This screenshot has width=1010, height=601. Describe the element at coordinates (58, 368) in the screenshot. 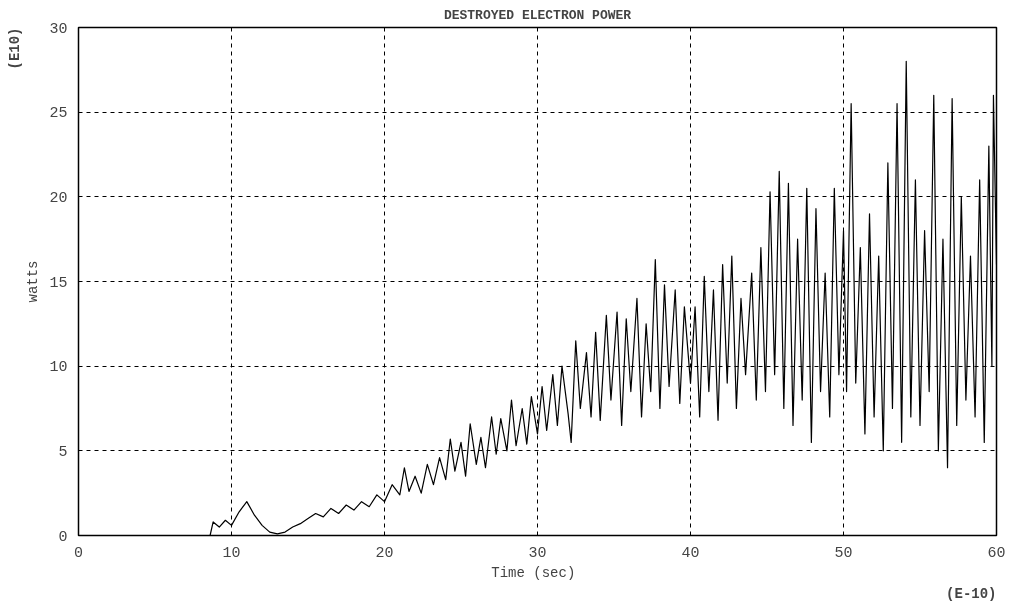

I see `y-tick-label: 10` at that location.